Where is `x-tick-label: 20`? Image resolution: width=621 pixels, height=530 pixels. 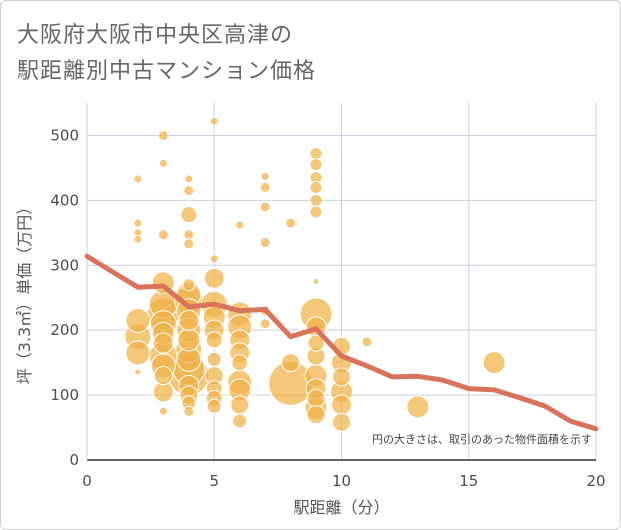 x-tick-label: 20 is located at coordinates (595, 481).